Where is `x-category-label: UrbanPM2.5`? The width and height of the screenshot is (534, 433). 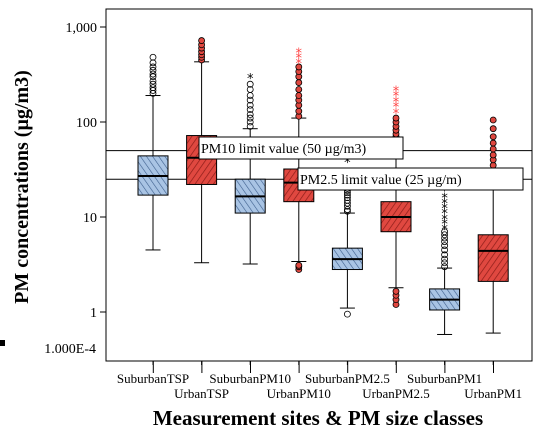 x-category-label: UrbanPM2.5 is located at coordinates (396, 393).